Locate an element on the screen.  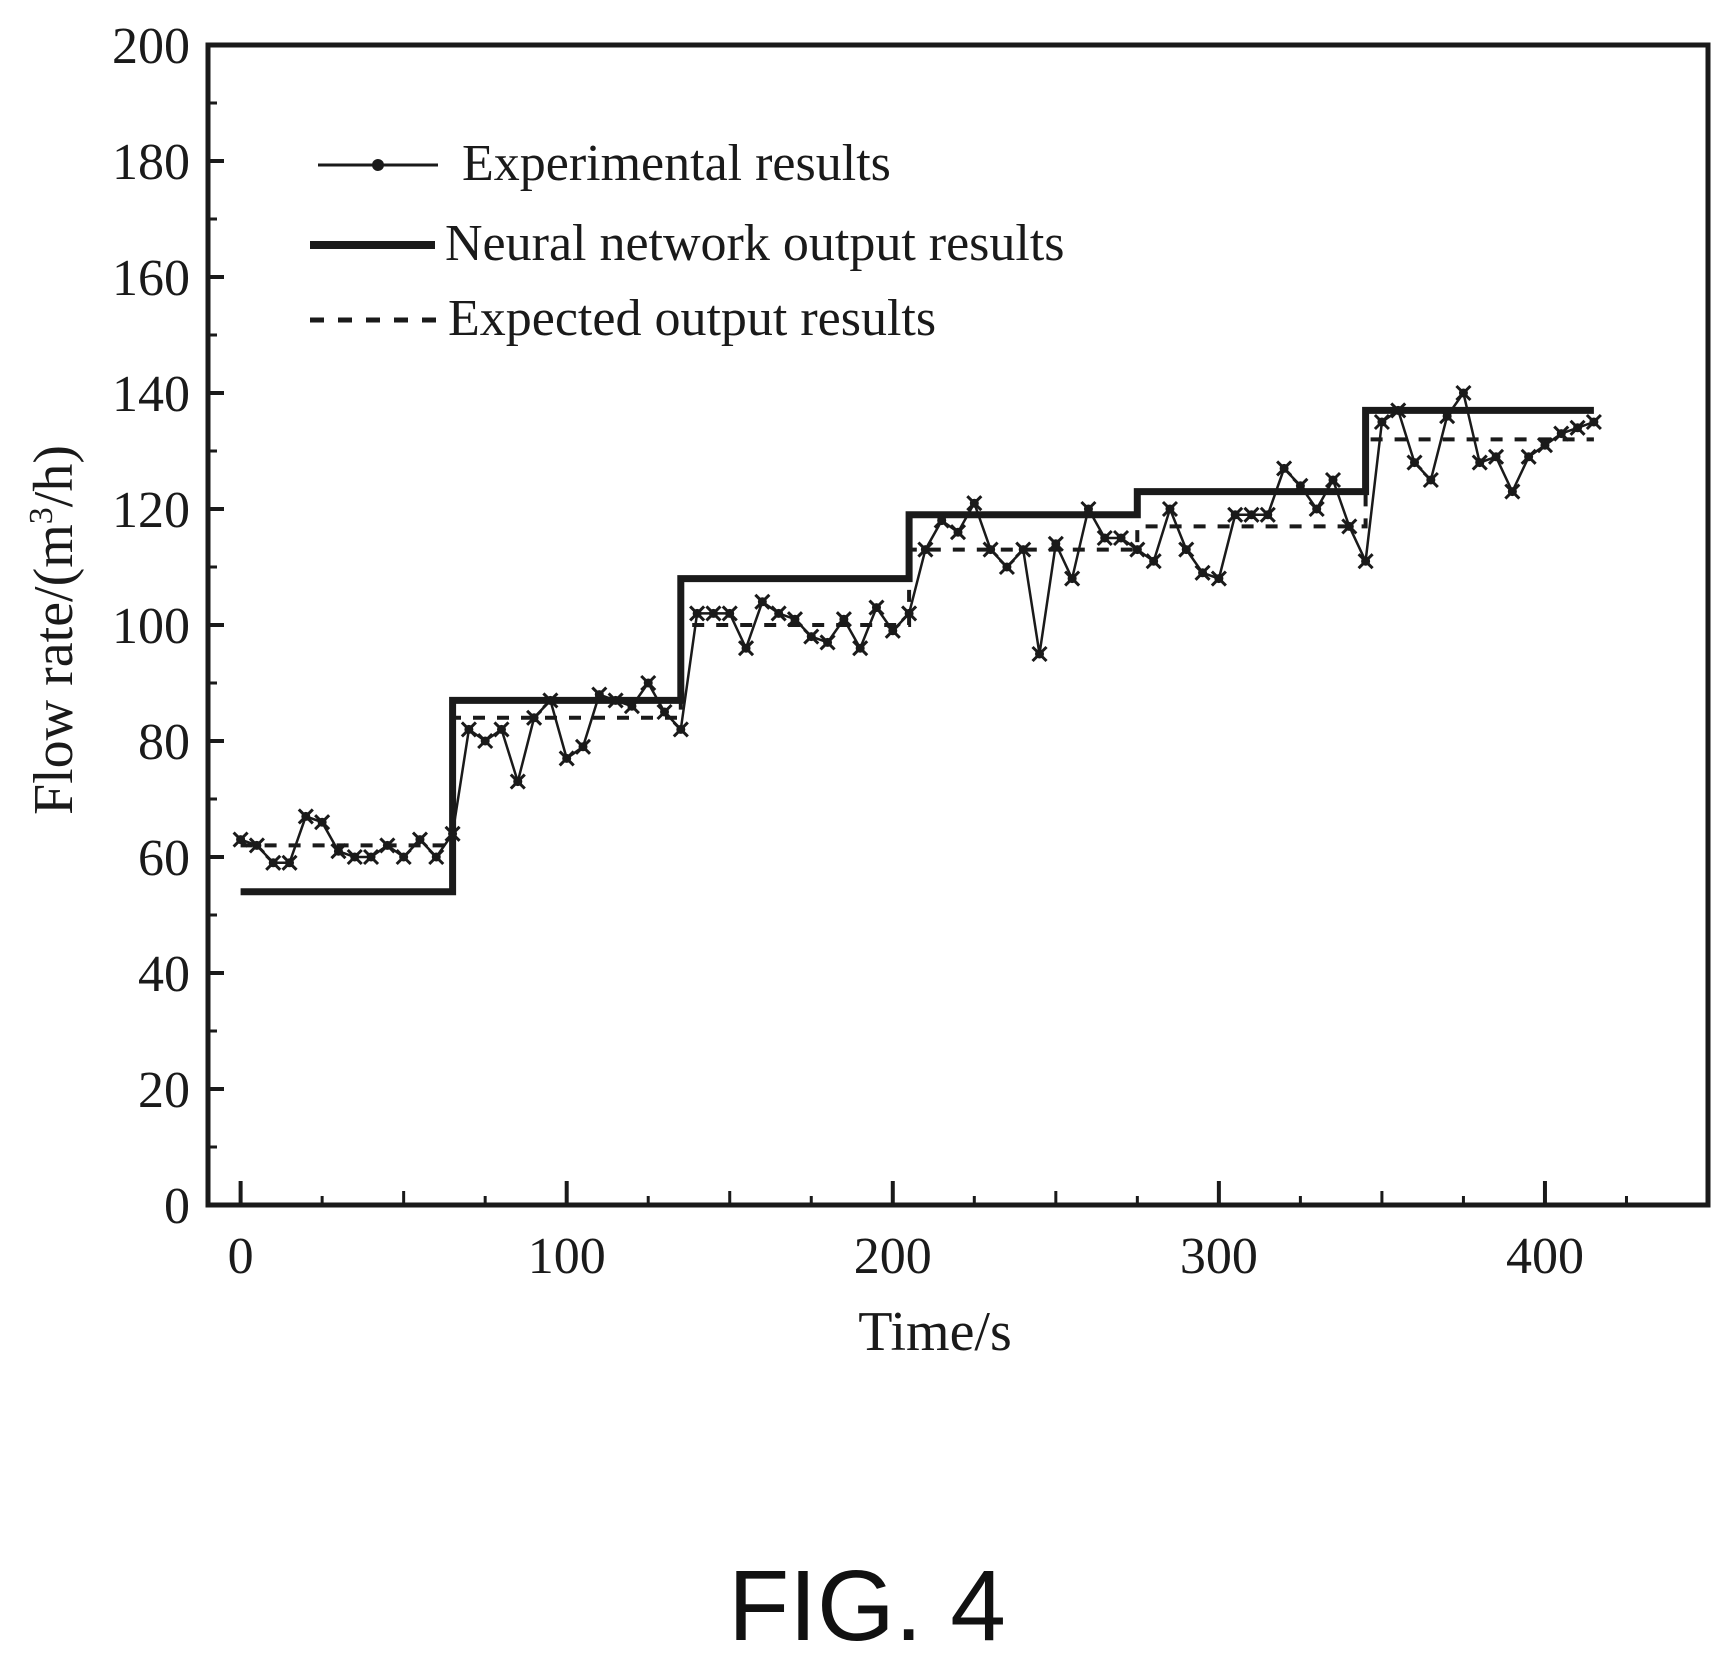
legend-label-neural-network: Neural network output results is located at coordinates (755, 243).